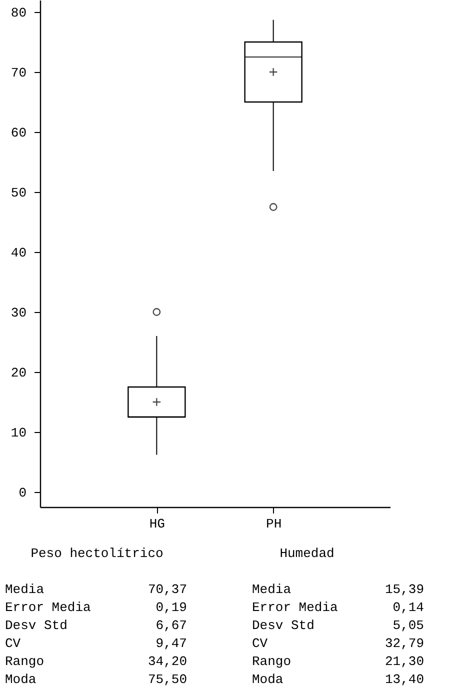 This screenshot has width=451, height=697. What do you see at coordinates (18, 193) in the screenshot?
I see `y-tick-label: 50` at bounding box center [18, 193].